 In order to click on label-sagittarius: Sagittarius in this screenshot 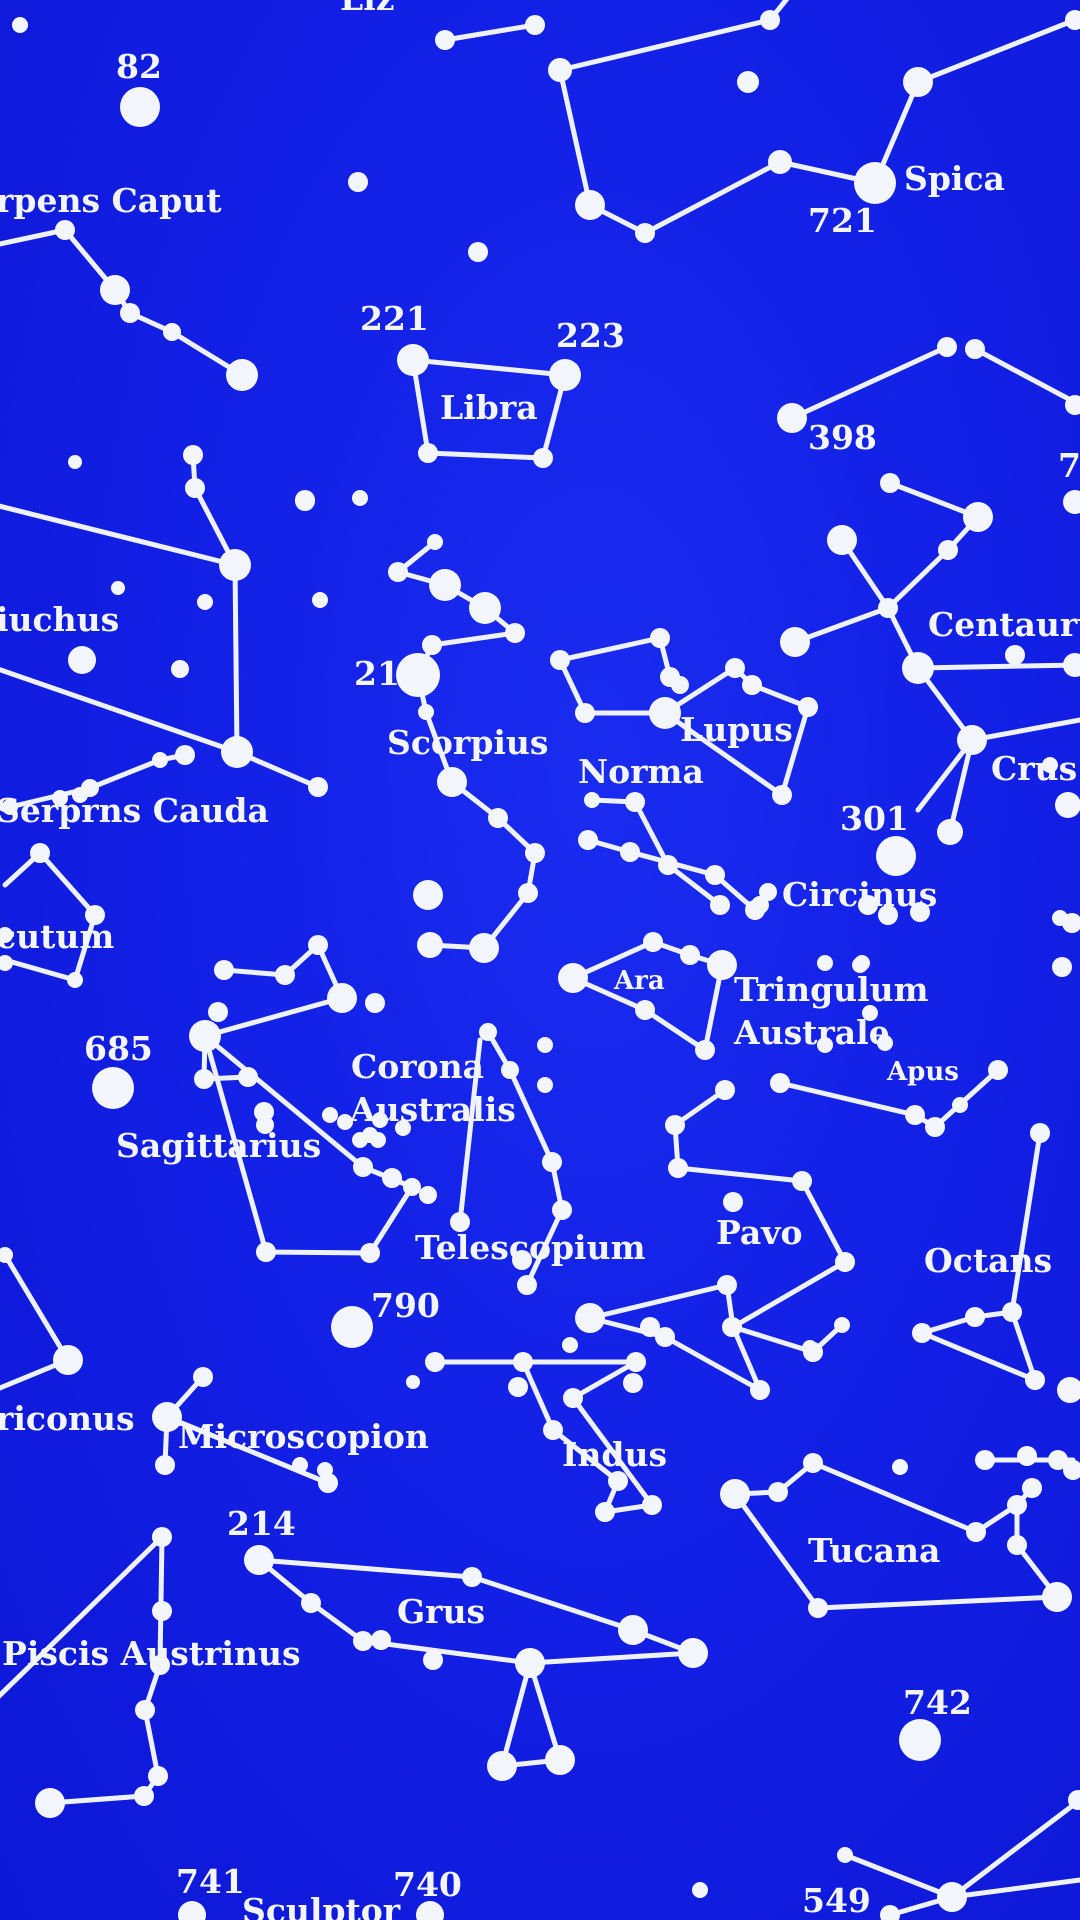, I will do `click(218, 1145)`.